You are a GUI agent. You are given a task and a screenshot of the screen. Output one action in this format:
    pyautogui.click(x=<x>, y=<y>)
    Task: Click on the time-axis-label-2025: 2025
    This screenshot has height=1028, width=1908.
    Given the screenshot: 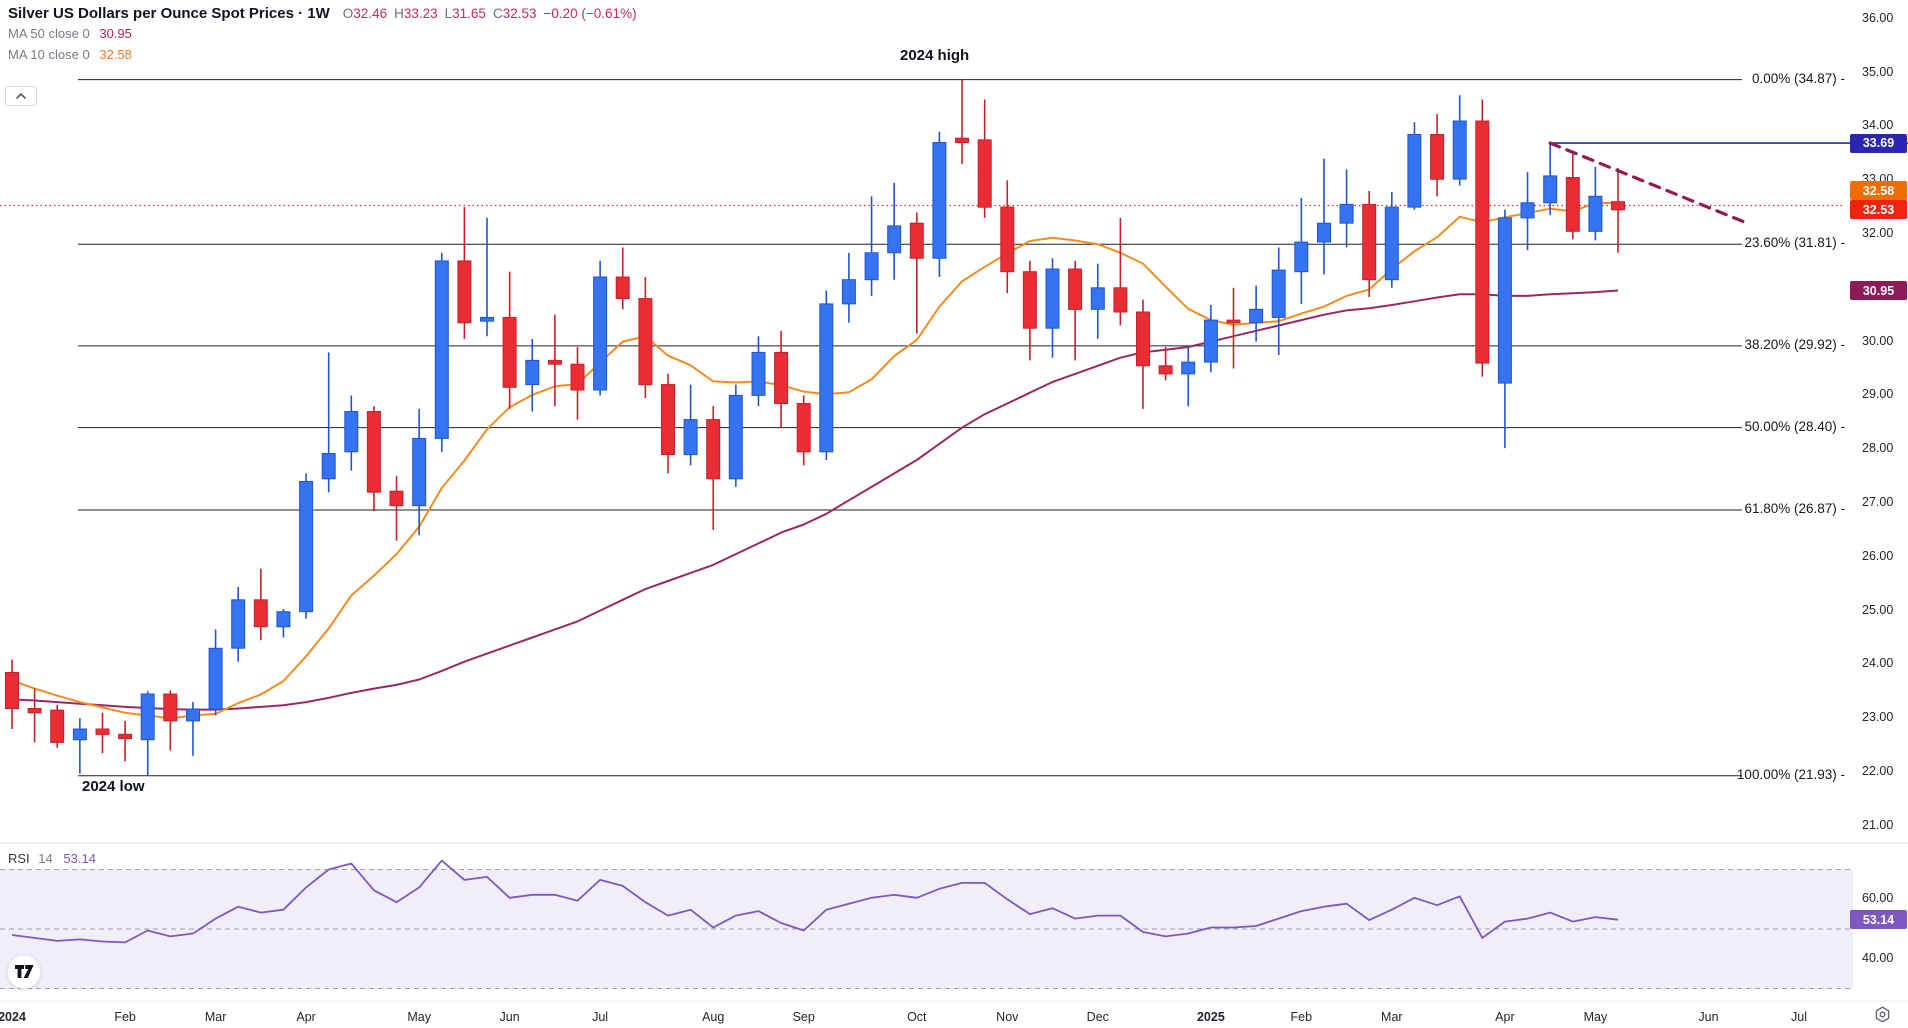 What is the action you would take?
    pyautogui.click(x=1210, y=1017)
    